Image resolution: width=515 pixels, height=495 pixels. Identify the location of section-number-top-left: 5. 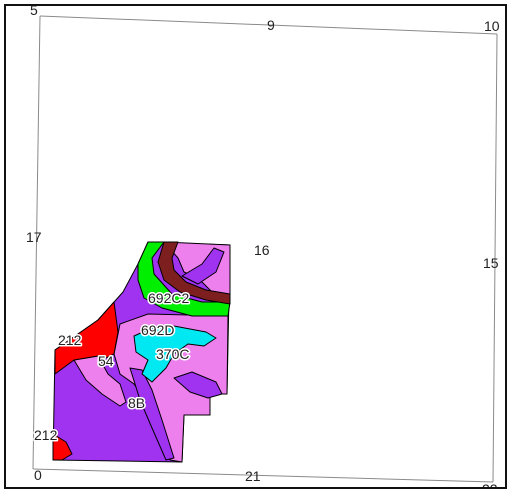
(34, 11).